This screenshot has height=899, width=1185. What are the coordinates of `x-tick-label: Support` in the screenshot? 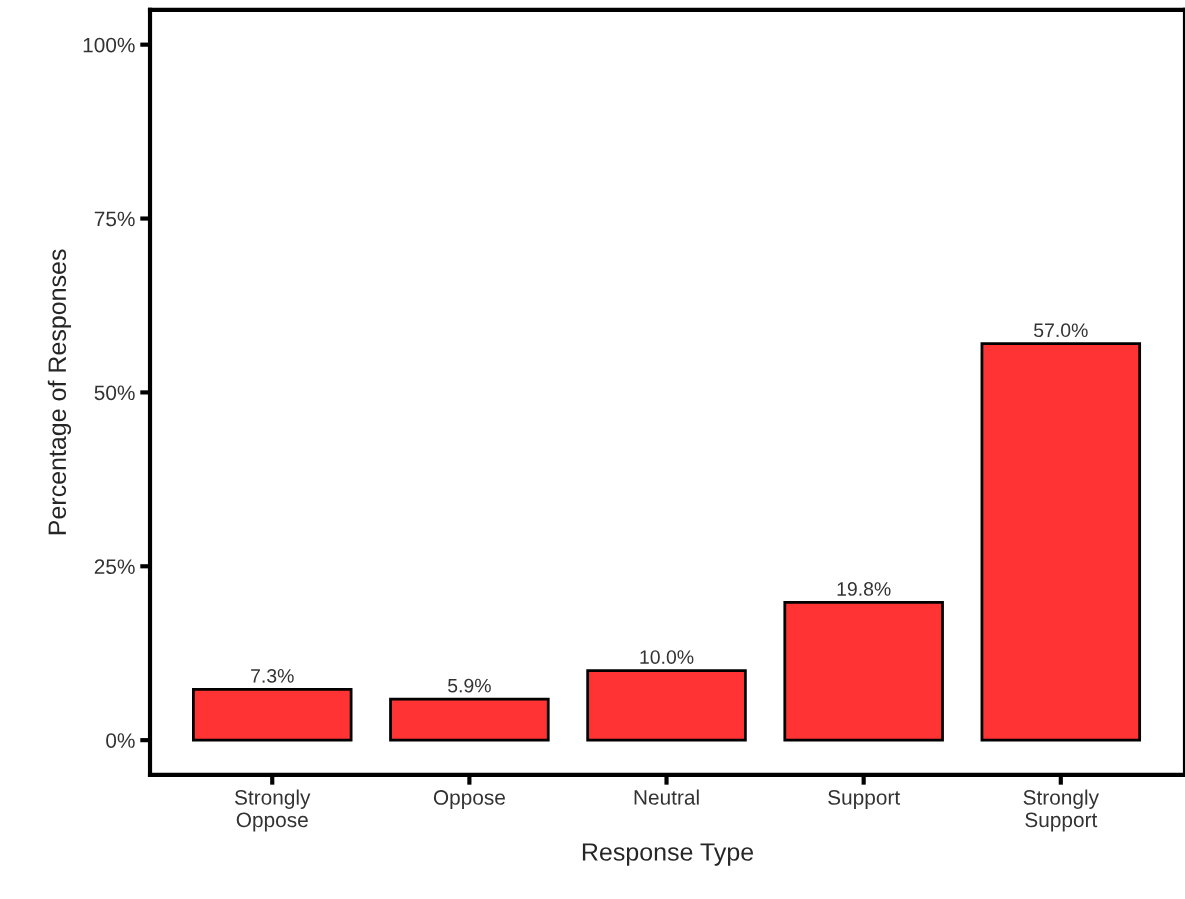 It's located at (864, 799).